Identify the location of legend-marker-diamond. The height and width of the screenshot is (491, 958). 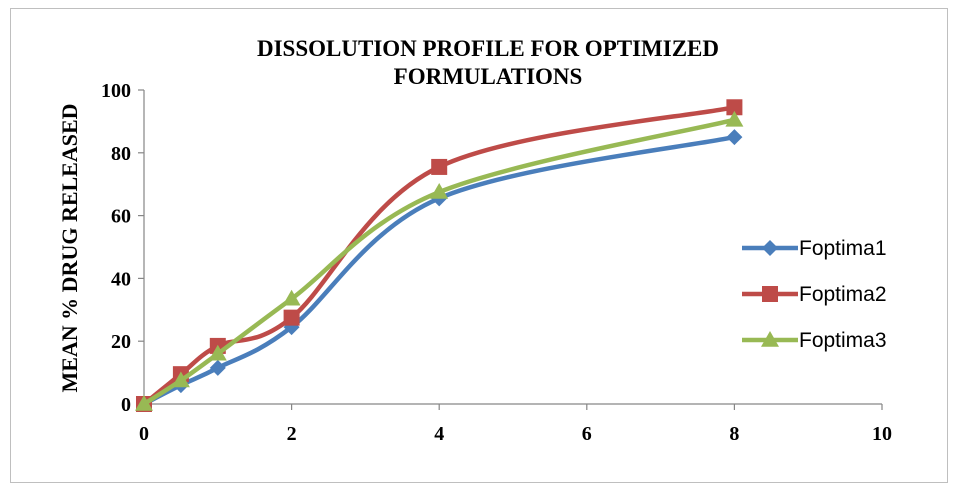
(770, 248).